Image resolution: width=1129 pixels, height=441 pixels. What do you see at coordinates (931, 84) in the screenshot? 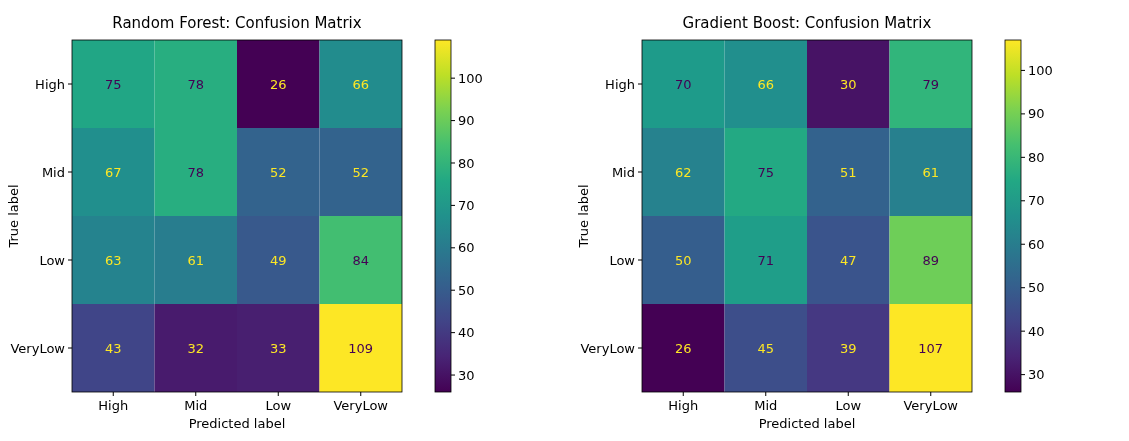
I see `data-label: 79` at bounding box center [931, 84].